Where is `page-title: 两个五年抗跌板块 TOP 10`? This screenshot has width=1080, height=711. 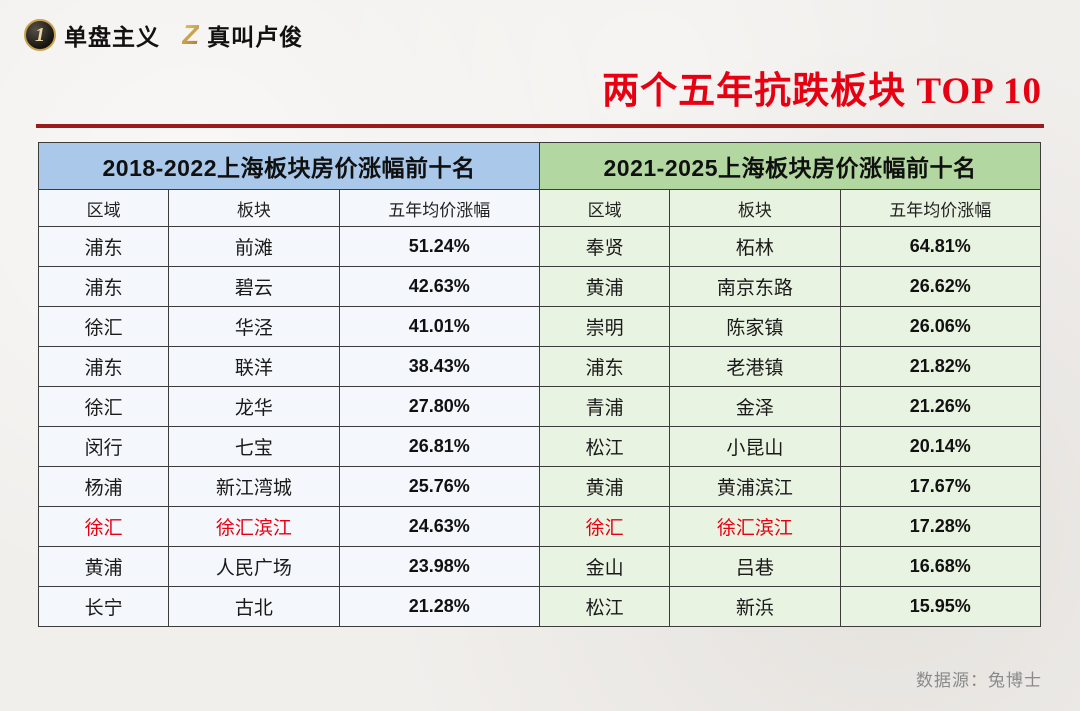 page-title: 两个五年抗跌板块 TOP 10 is located at coordinates (822, 91).